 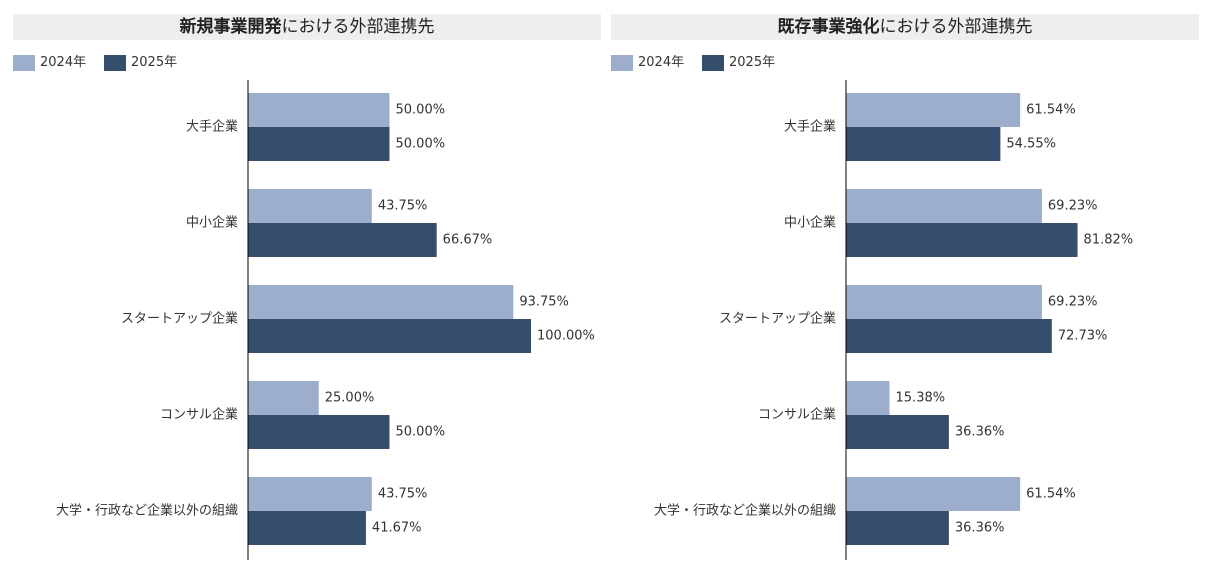 What do you see at coordinates (397, 528) in the screenshot?
I see `data-label: 41.67%` at bounding box center [397, 528].